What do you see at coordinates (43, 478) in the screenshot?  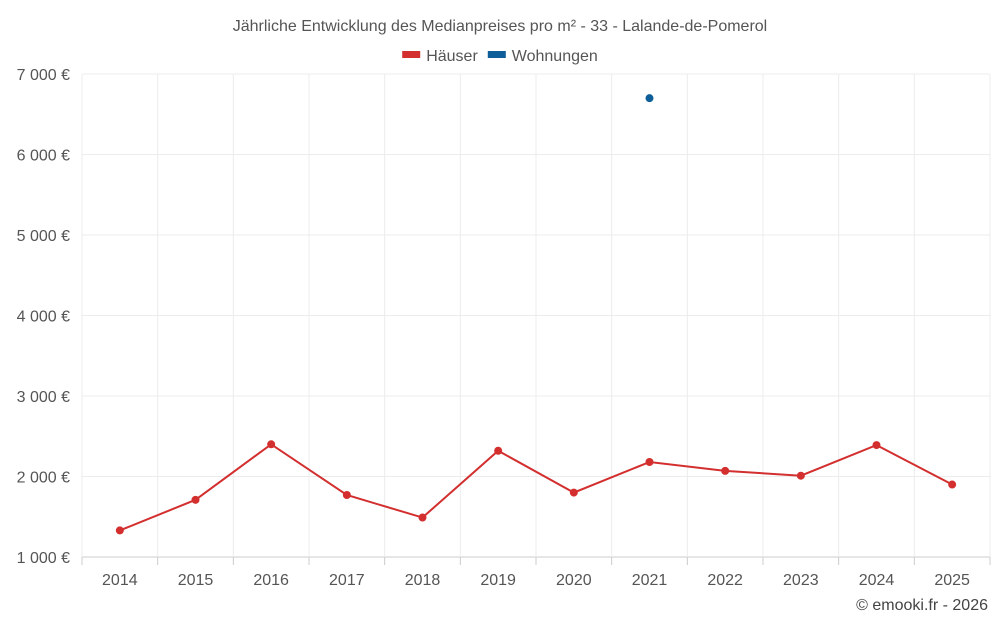 I see `y-tick-label: 2 000 €` at bounding box center [43, 478].